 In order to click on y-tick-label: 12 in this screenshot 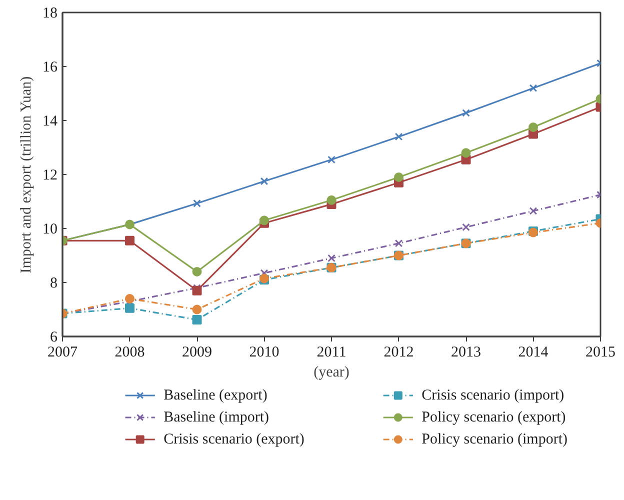, I will do `click(50, 176)`.